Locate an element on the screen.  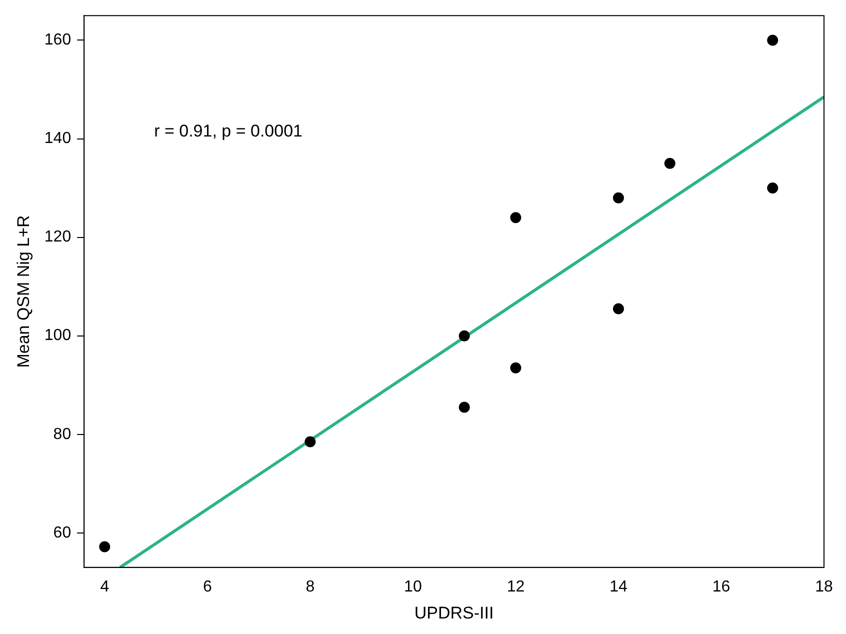
x-tick-label: 8 is located at coordinates (310, 587).